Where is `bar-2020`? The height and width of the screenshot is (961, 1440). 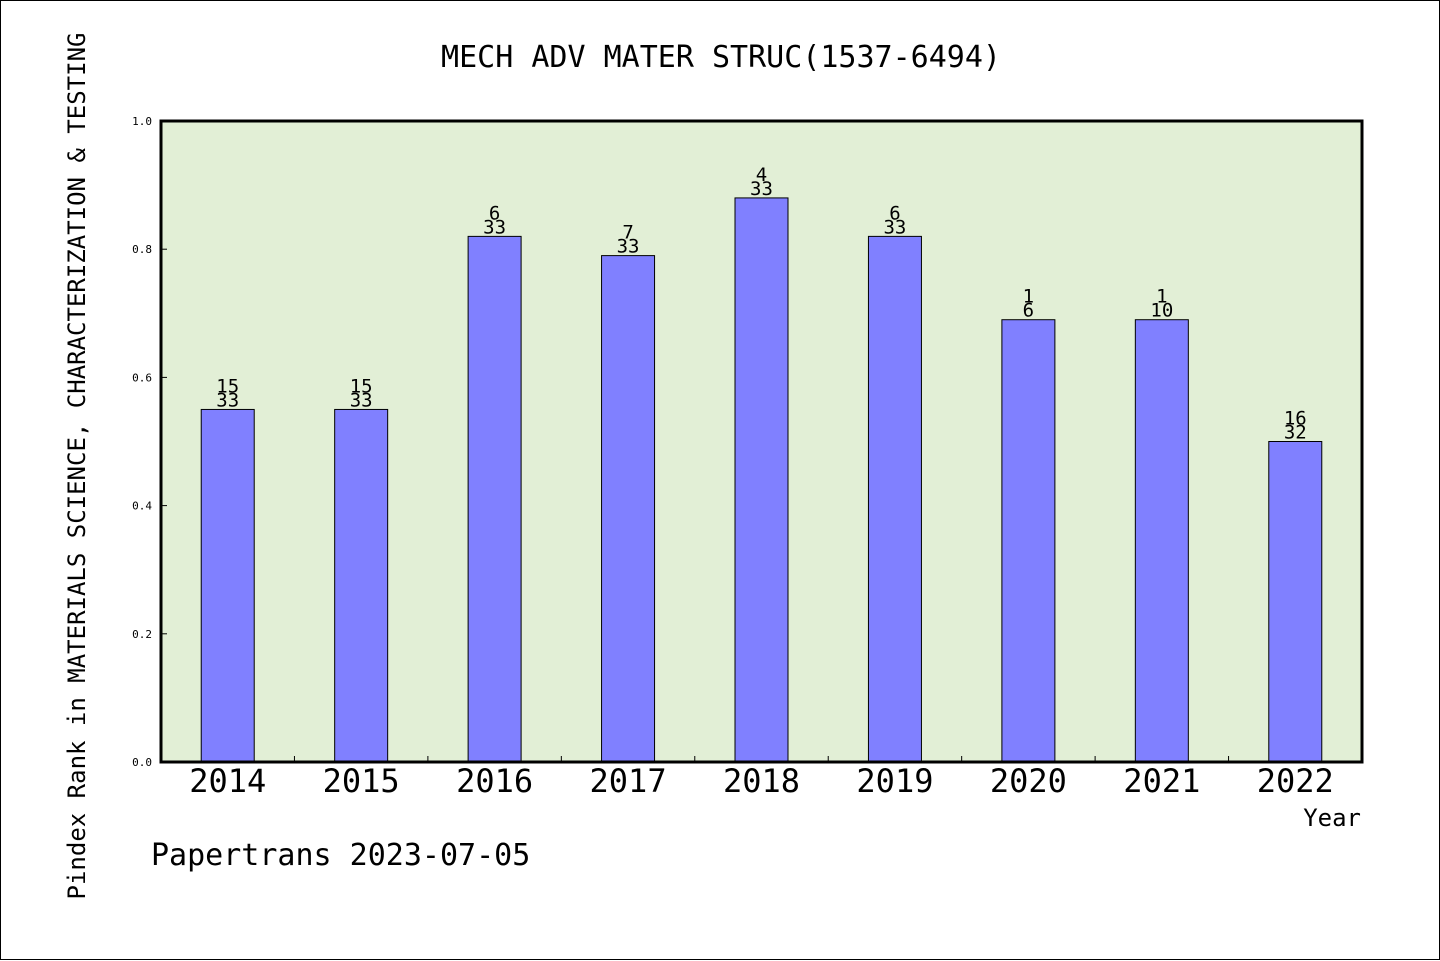
bar-2020 is located at coordinates (1028, 541).